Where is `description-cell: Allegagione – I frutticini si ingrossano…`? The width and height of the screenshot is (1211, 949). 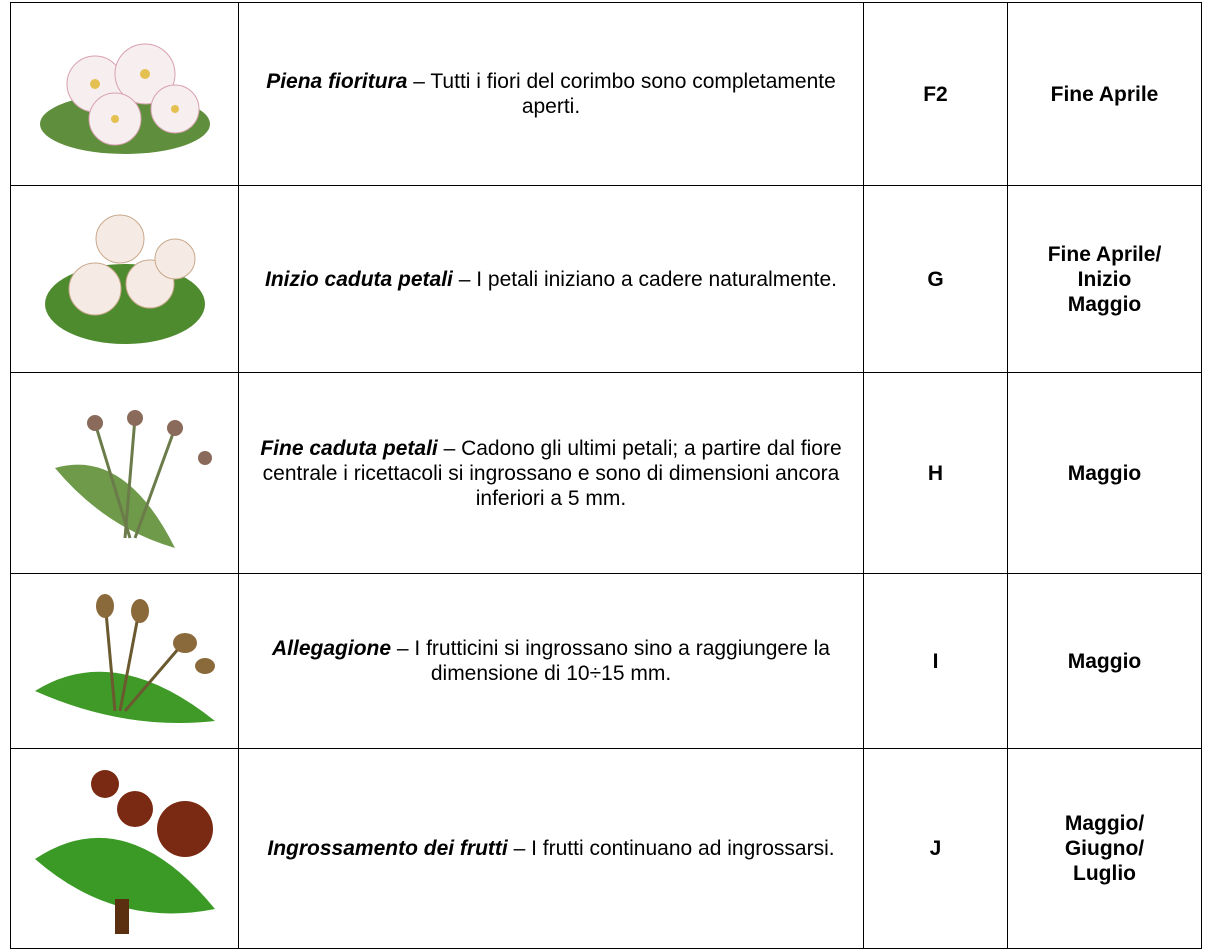 description-cell: Allegagione – I frutticini si ingrossano… is located at coordinates (551, 661).